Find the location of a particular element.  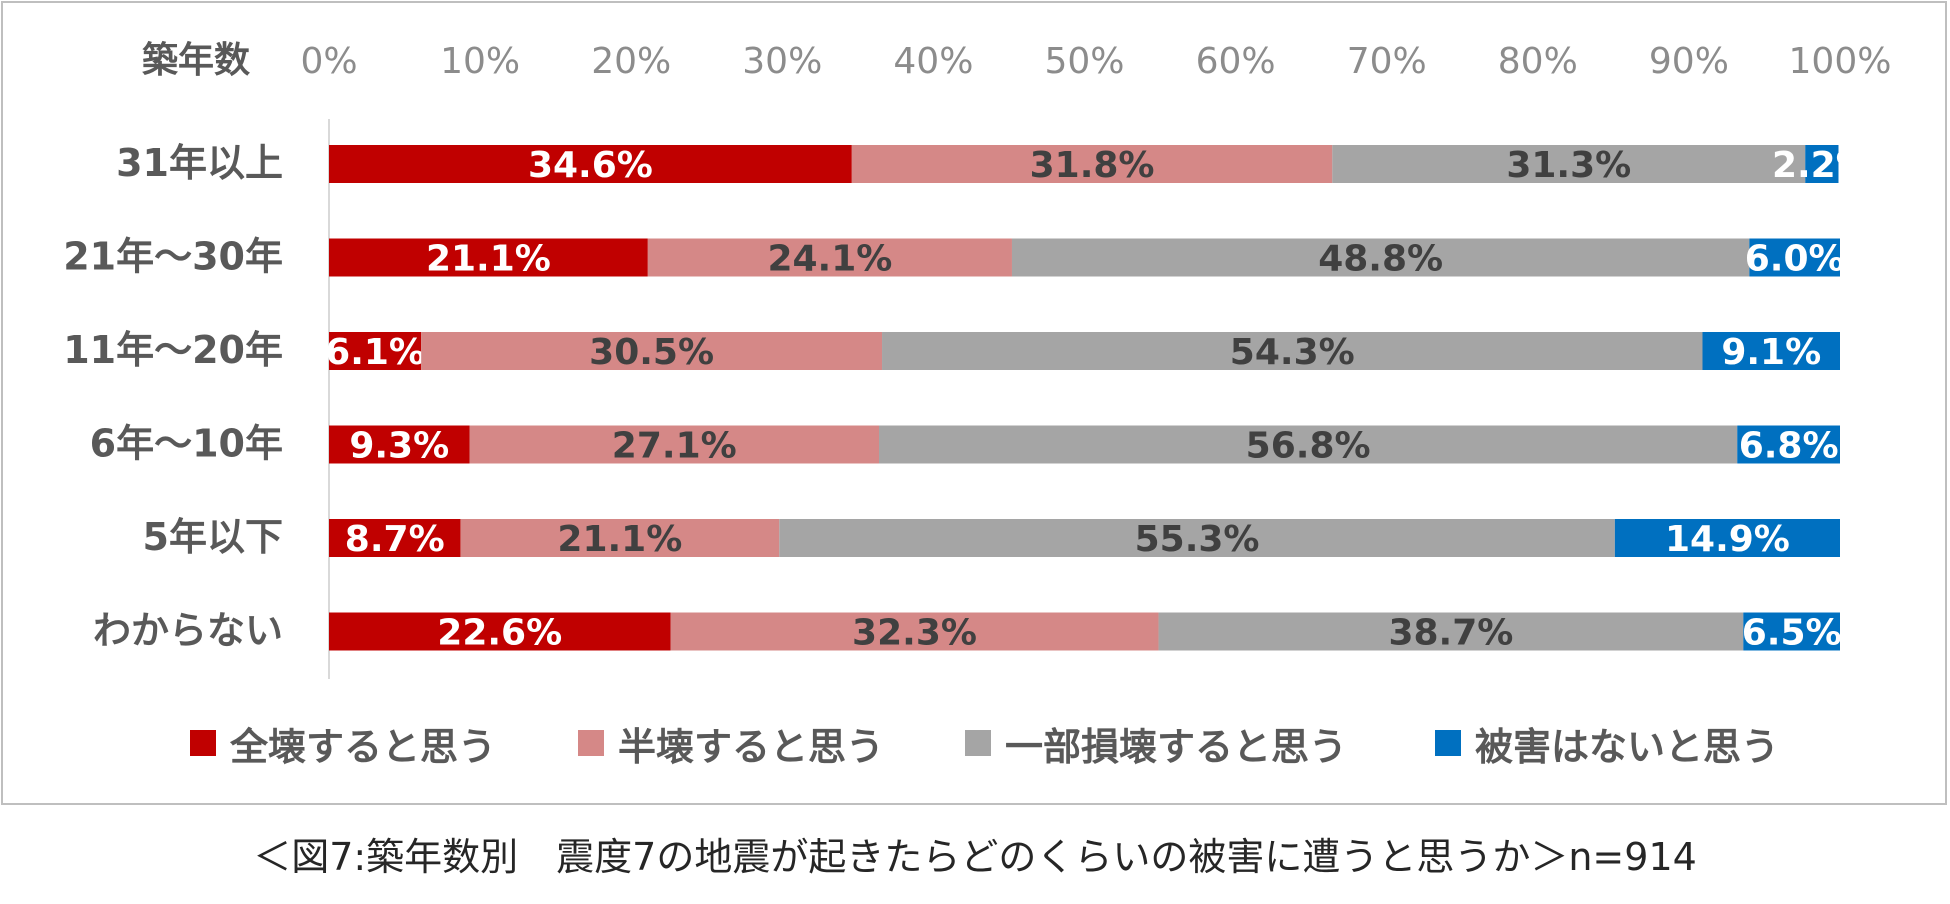

legend: 全壊すると思う 半壊すると思う 一部損壊すると思う 被害はないと思う is located at coordinates (975, 743).